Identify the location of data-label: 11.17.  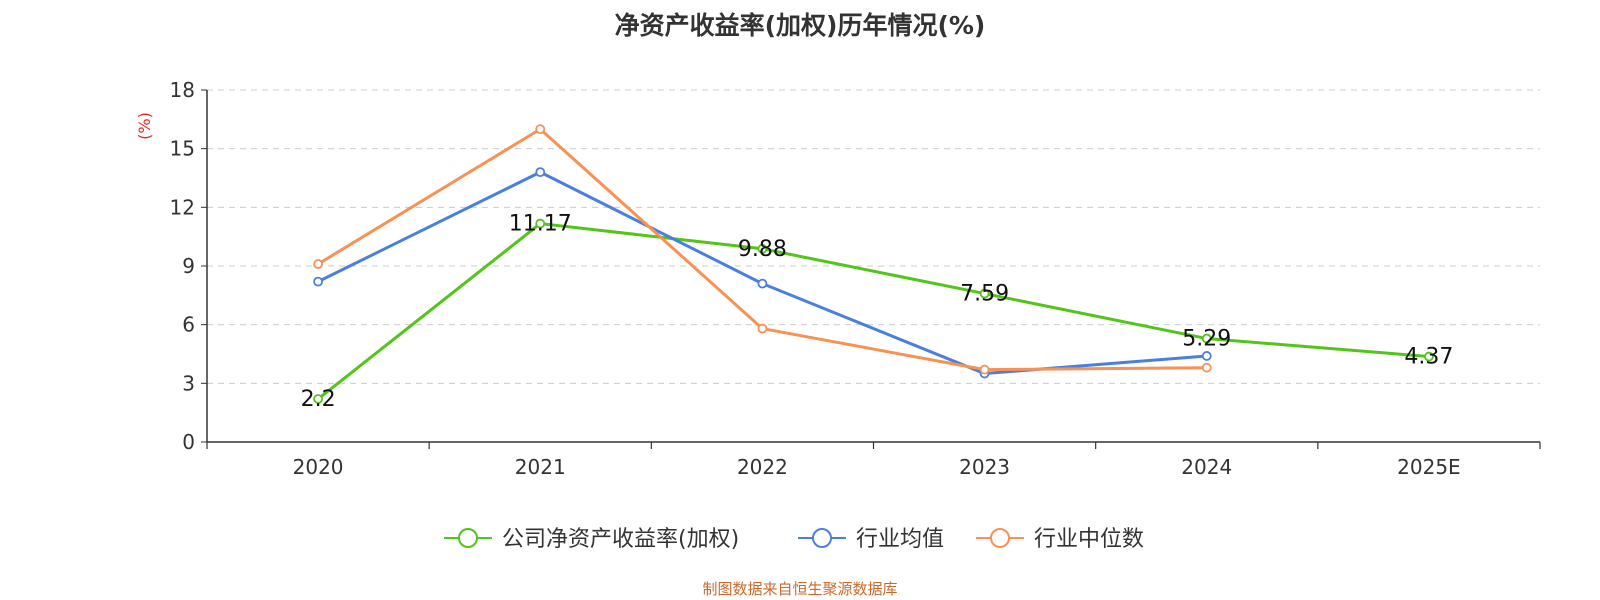
(540, 224).